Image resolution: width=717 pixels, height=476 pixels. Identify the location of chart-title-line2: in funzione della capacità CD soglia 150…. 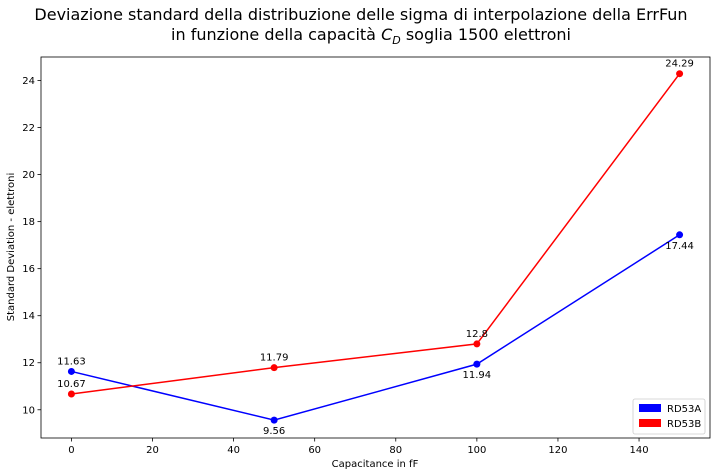
(371, 36).